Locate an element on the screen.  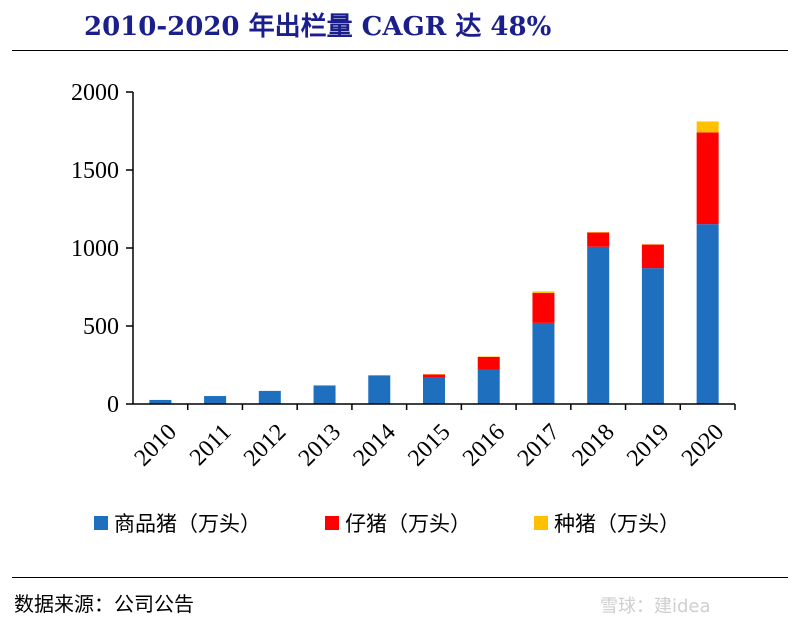
legend: 商品猪（万头） 仔猪（万头） 种猪（万头） is located at coordinates (387, 524).